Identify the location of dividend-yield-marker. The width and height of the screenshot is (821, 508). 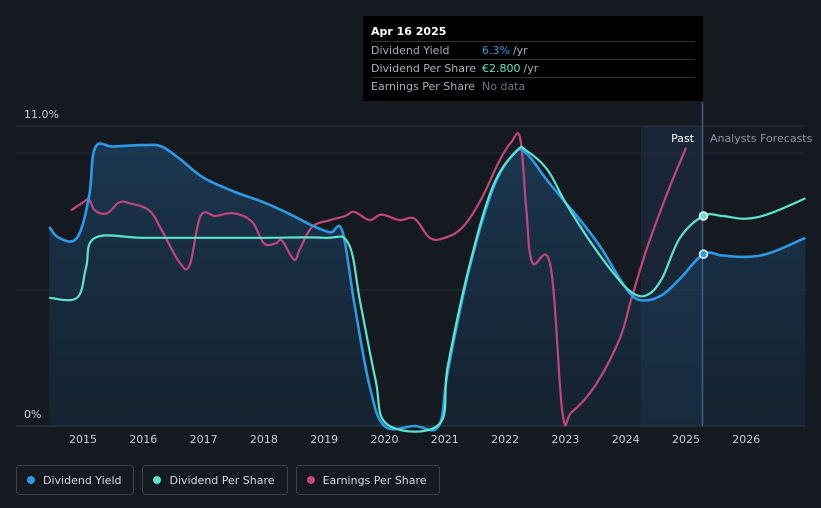
(703, 254).